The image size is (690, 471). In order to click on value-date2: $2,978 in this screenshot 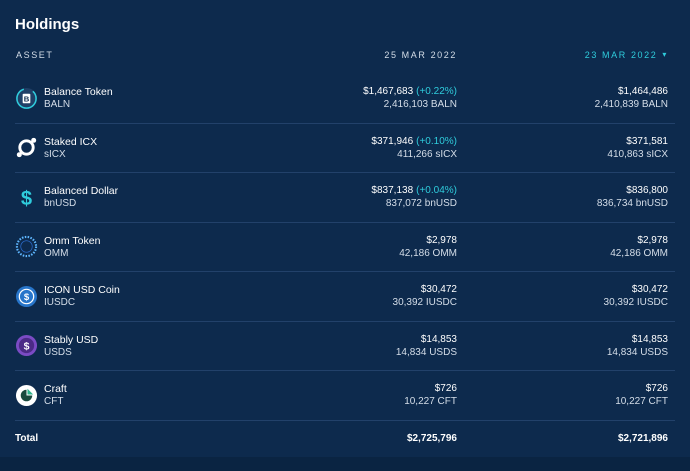, I will do `click(652, 240)`.